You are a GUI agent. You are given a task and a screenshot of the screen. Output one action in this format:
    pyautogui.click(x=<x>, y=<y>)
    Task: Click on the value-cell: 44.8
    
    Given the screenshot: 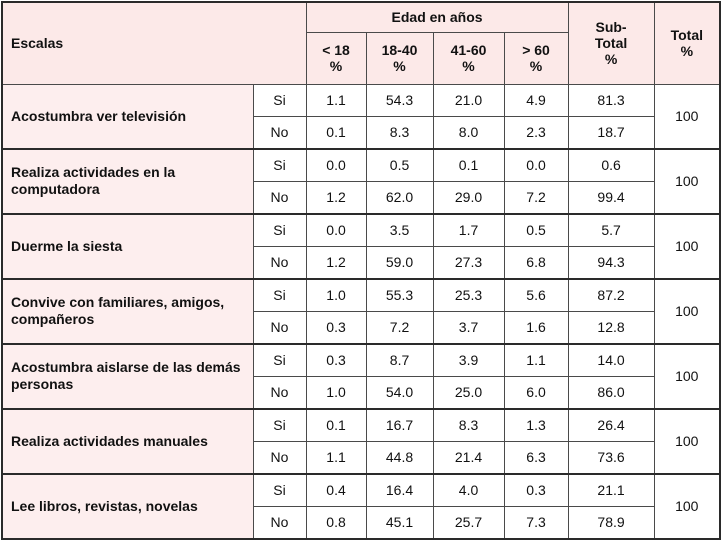 What is the action you would take?
    pyautogui.click(x=399, y=457)
    